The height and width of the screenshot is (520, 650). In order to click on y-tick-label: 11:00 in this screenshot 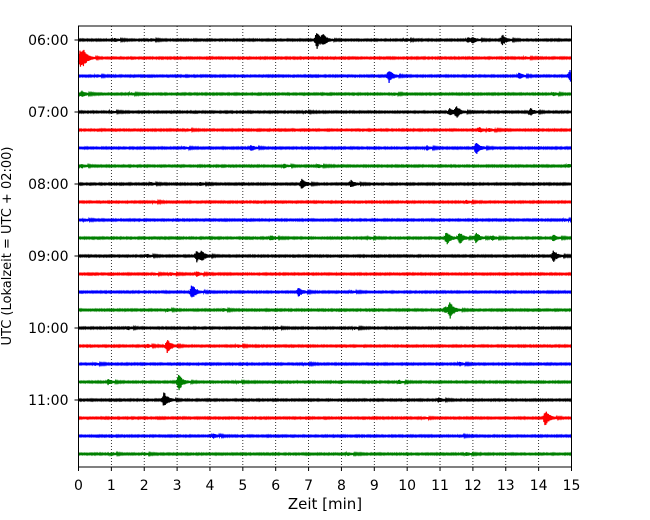, I will do `click(48, 401)`.